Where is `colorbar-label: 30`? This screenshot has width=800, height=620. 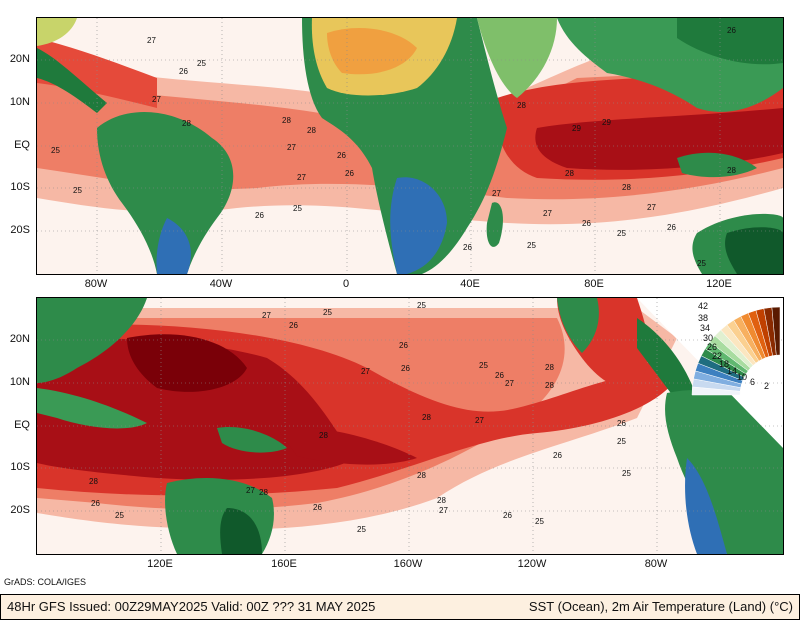
colorbar-label: 30 is located at coordinates (708, 338).